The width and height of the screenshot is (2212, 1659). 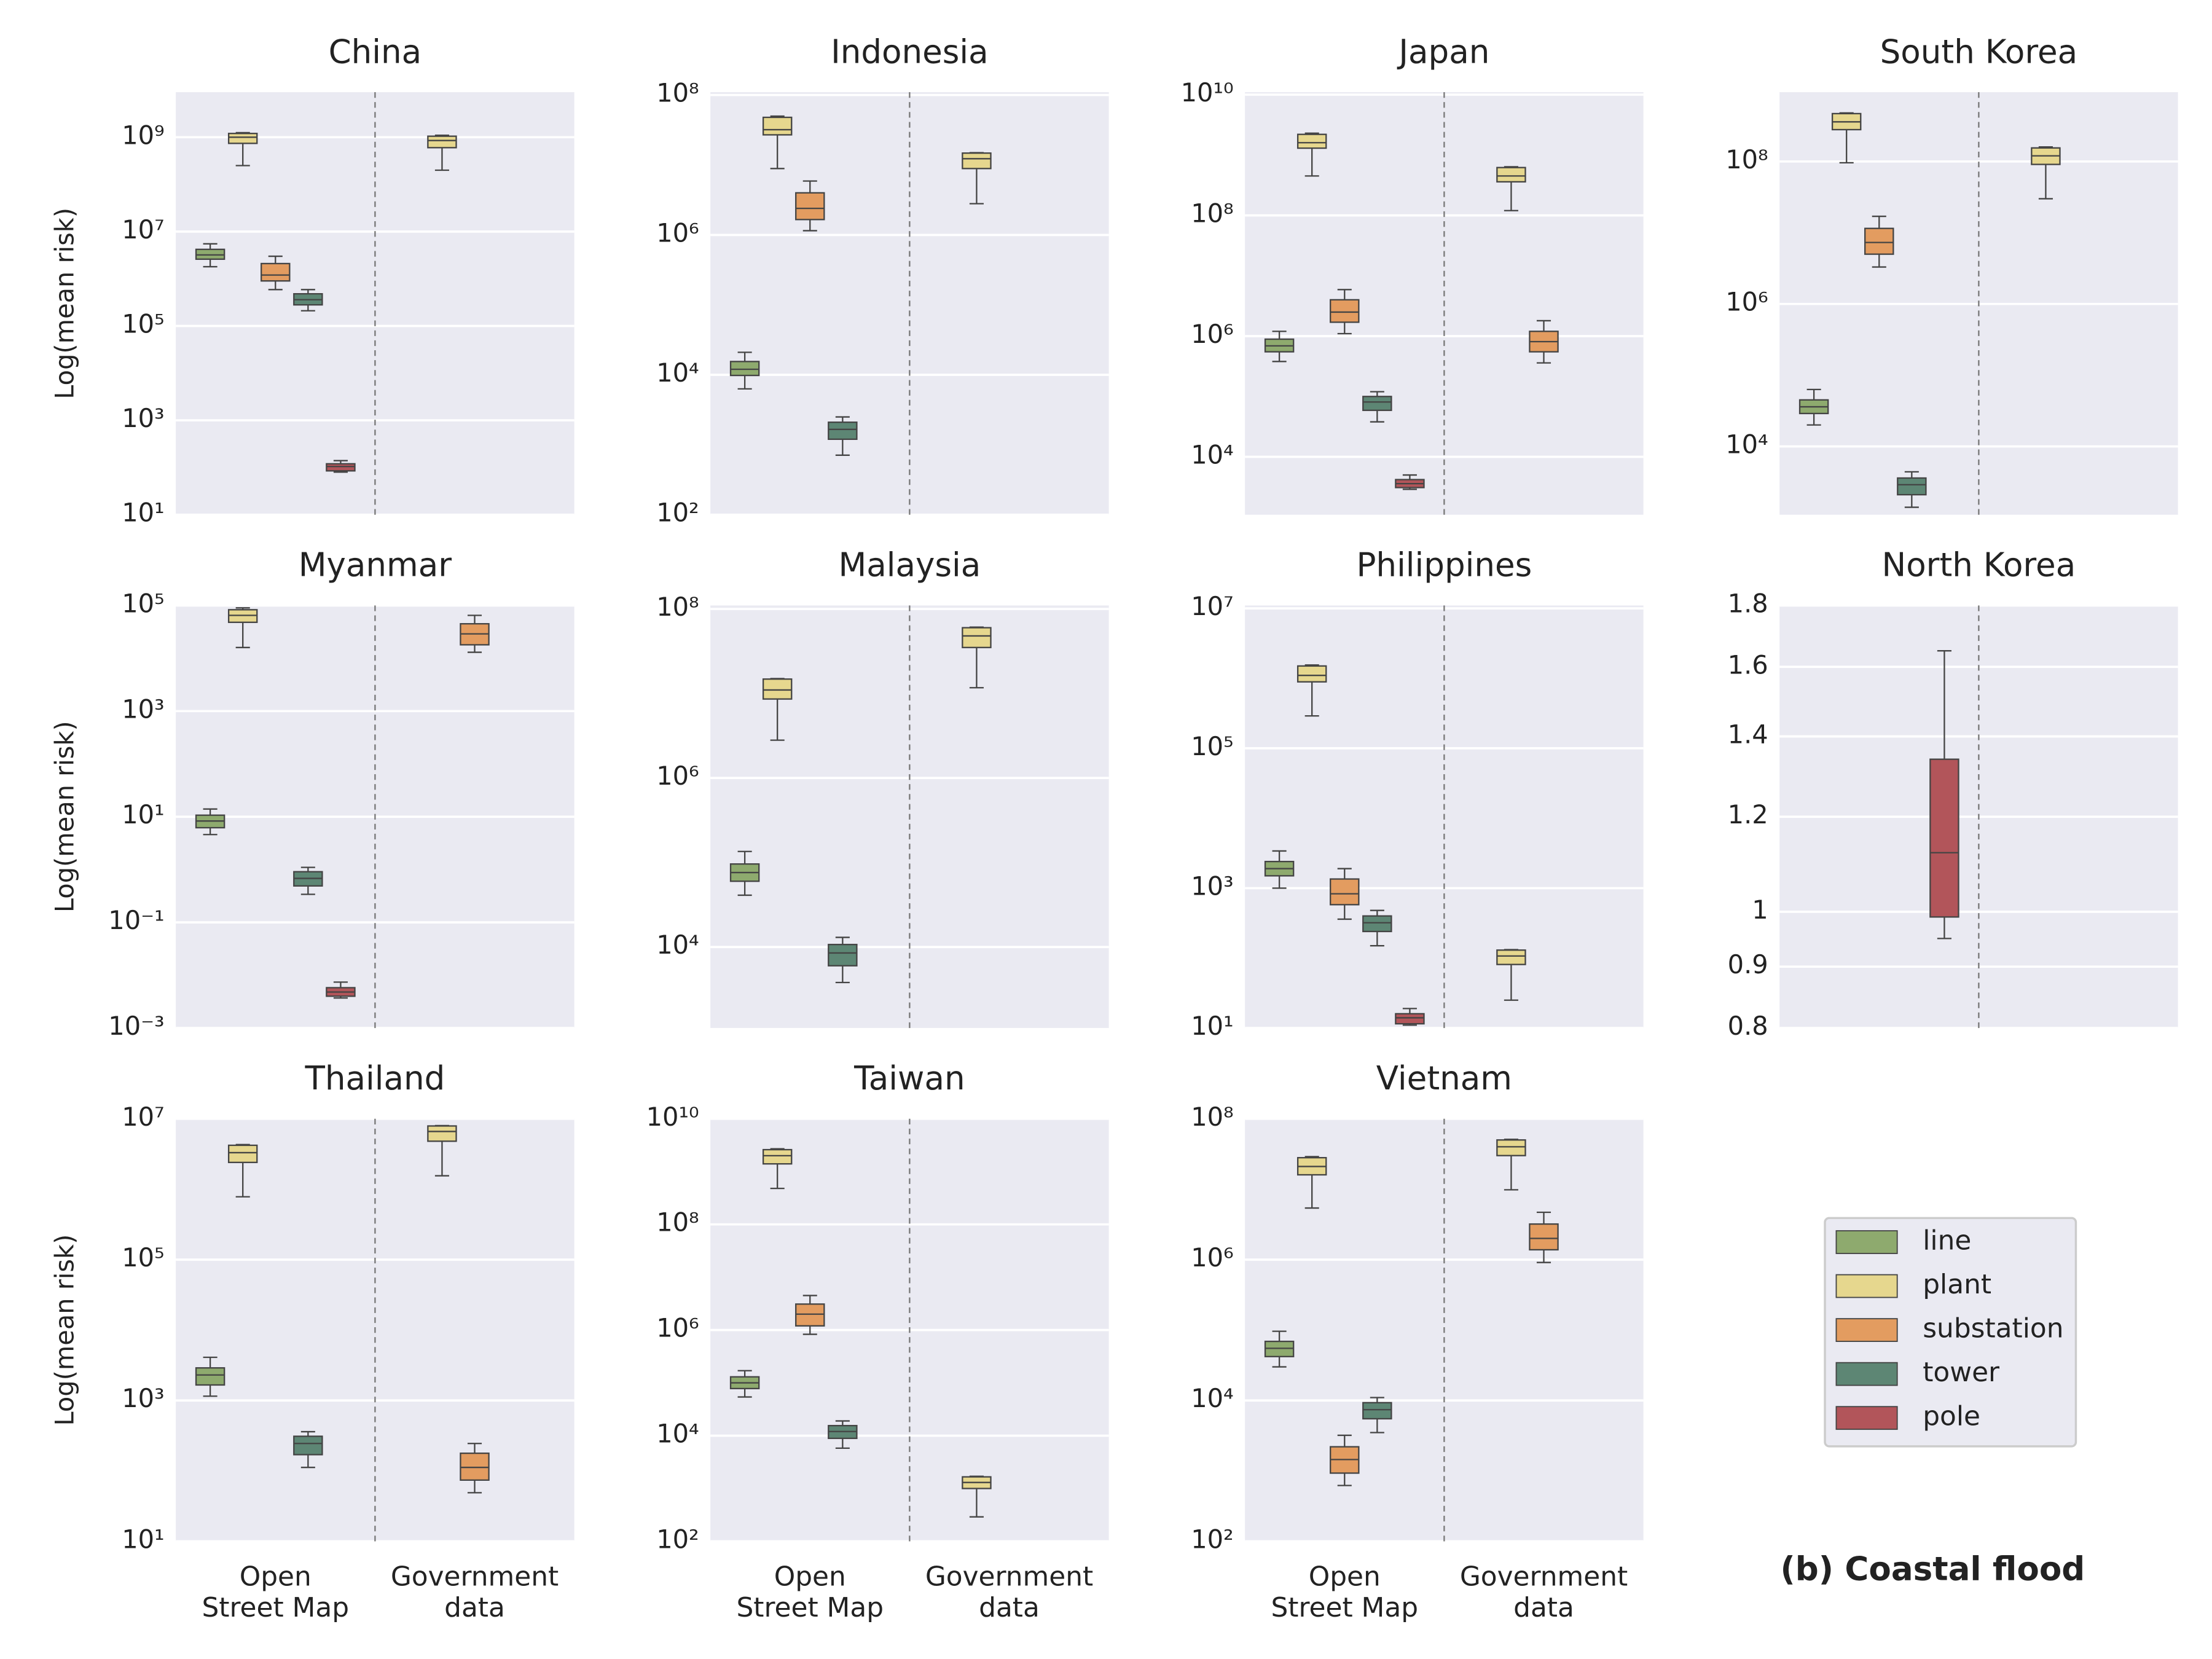 I want to click on panel-title: China, so click(x=375, y=52).